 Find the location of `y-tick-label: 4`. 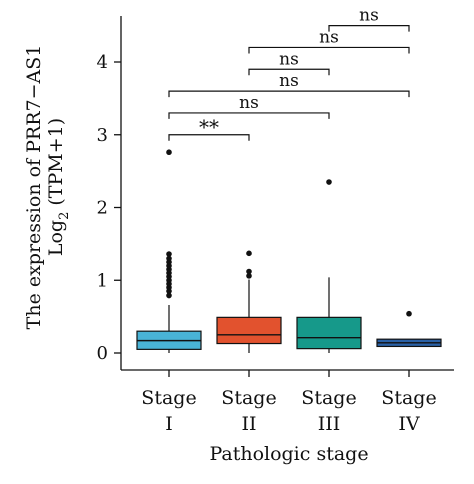

y-tick-label: 4 is located at coordinates (102, 62).